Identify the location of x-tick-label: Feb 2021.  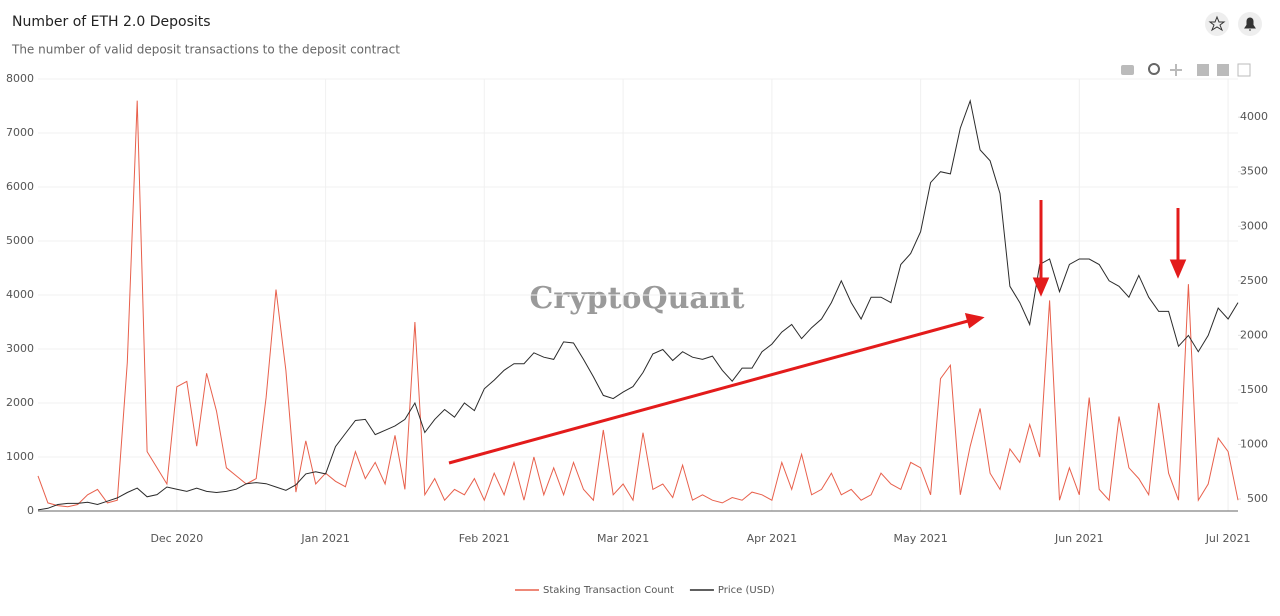
(484, 538).